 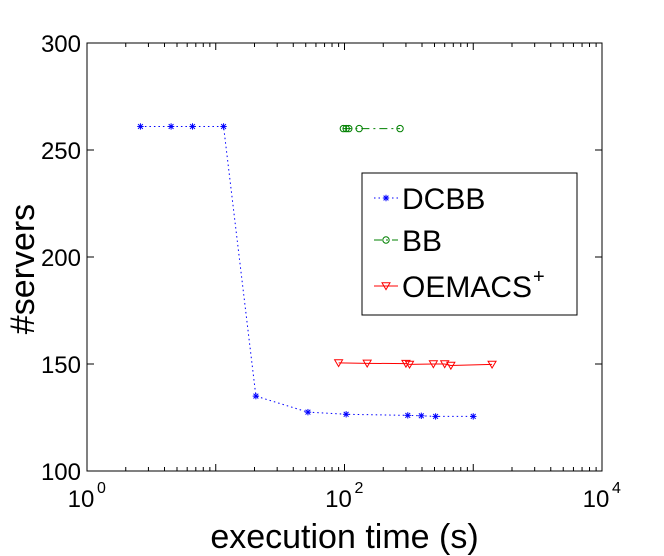 What do you see at coordinates (61, 472) in the screenshot?
I see `y-tick-label: 100` at bounding box center [61, 472].